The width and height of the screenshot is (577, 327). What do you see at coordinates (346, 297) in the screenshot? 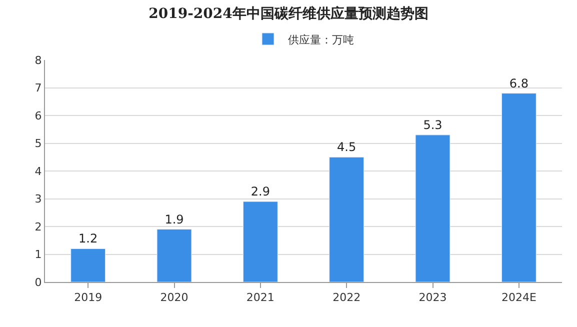
I see `x-tick-label: 2022` at bounding box center [346, 297].